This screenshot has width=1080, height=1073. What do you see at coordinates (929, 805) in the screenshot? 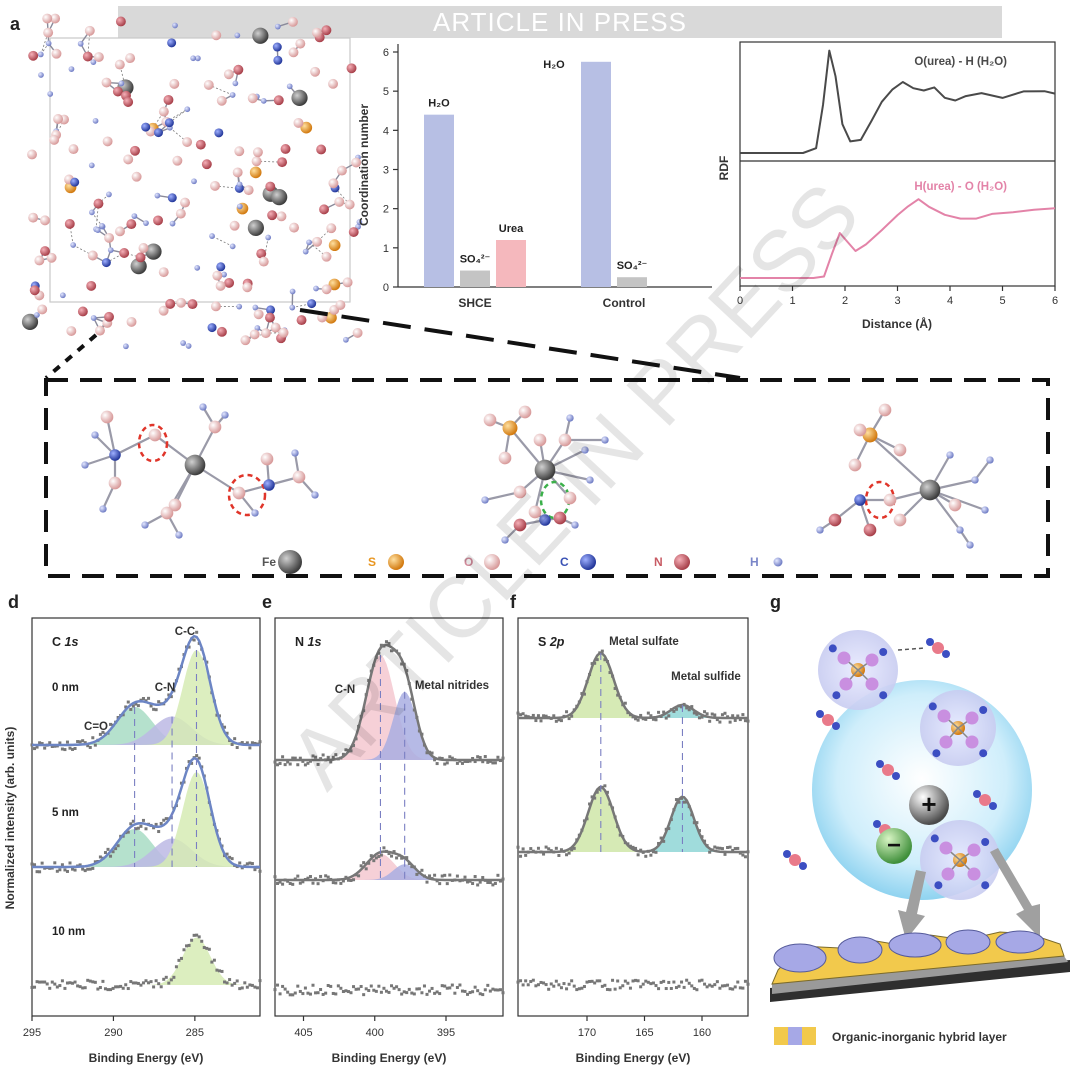
I see `cation-charge` at bounding box center [929, 805].